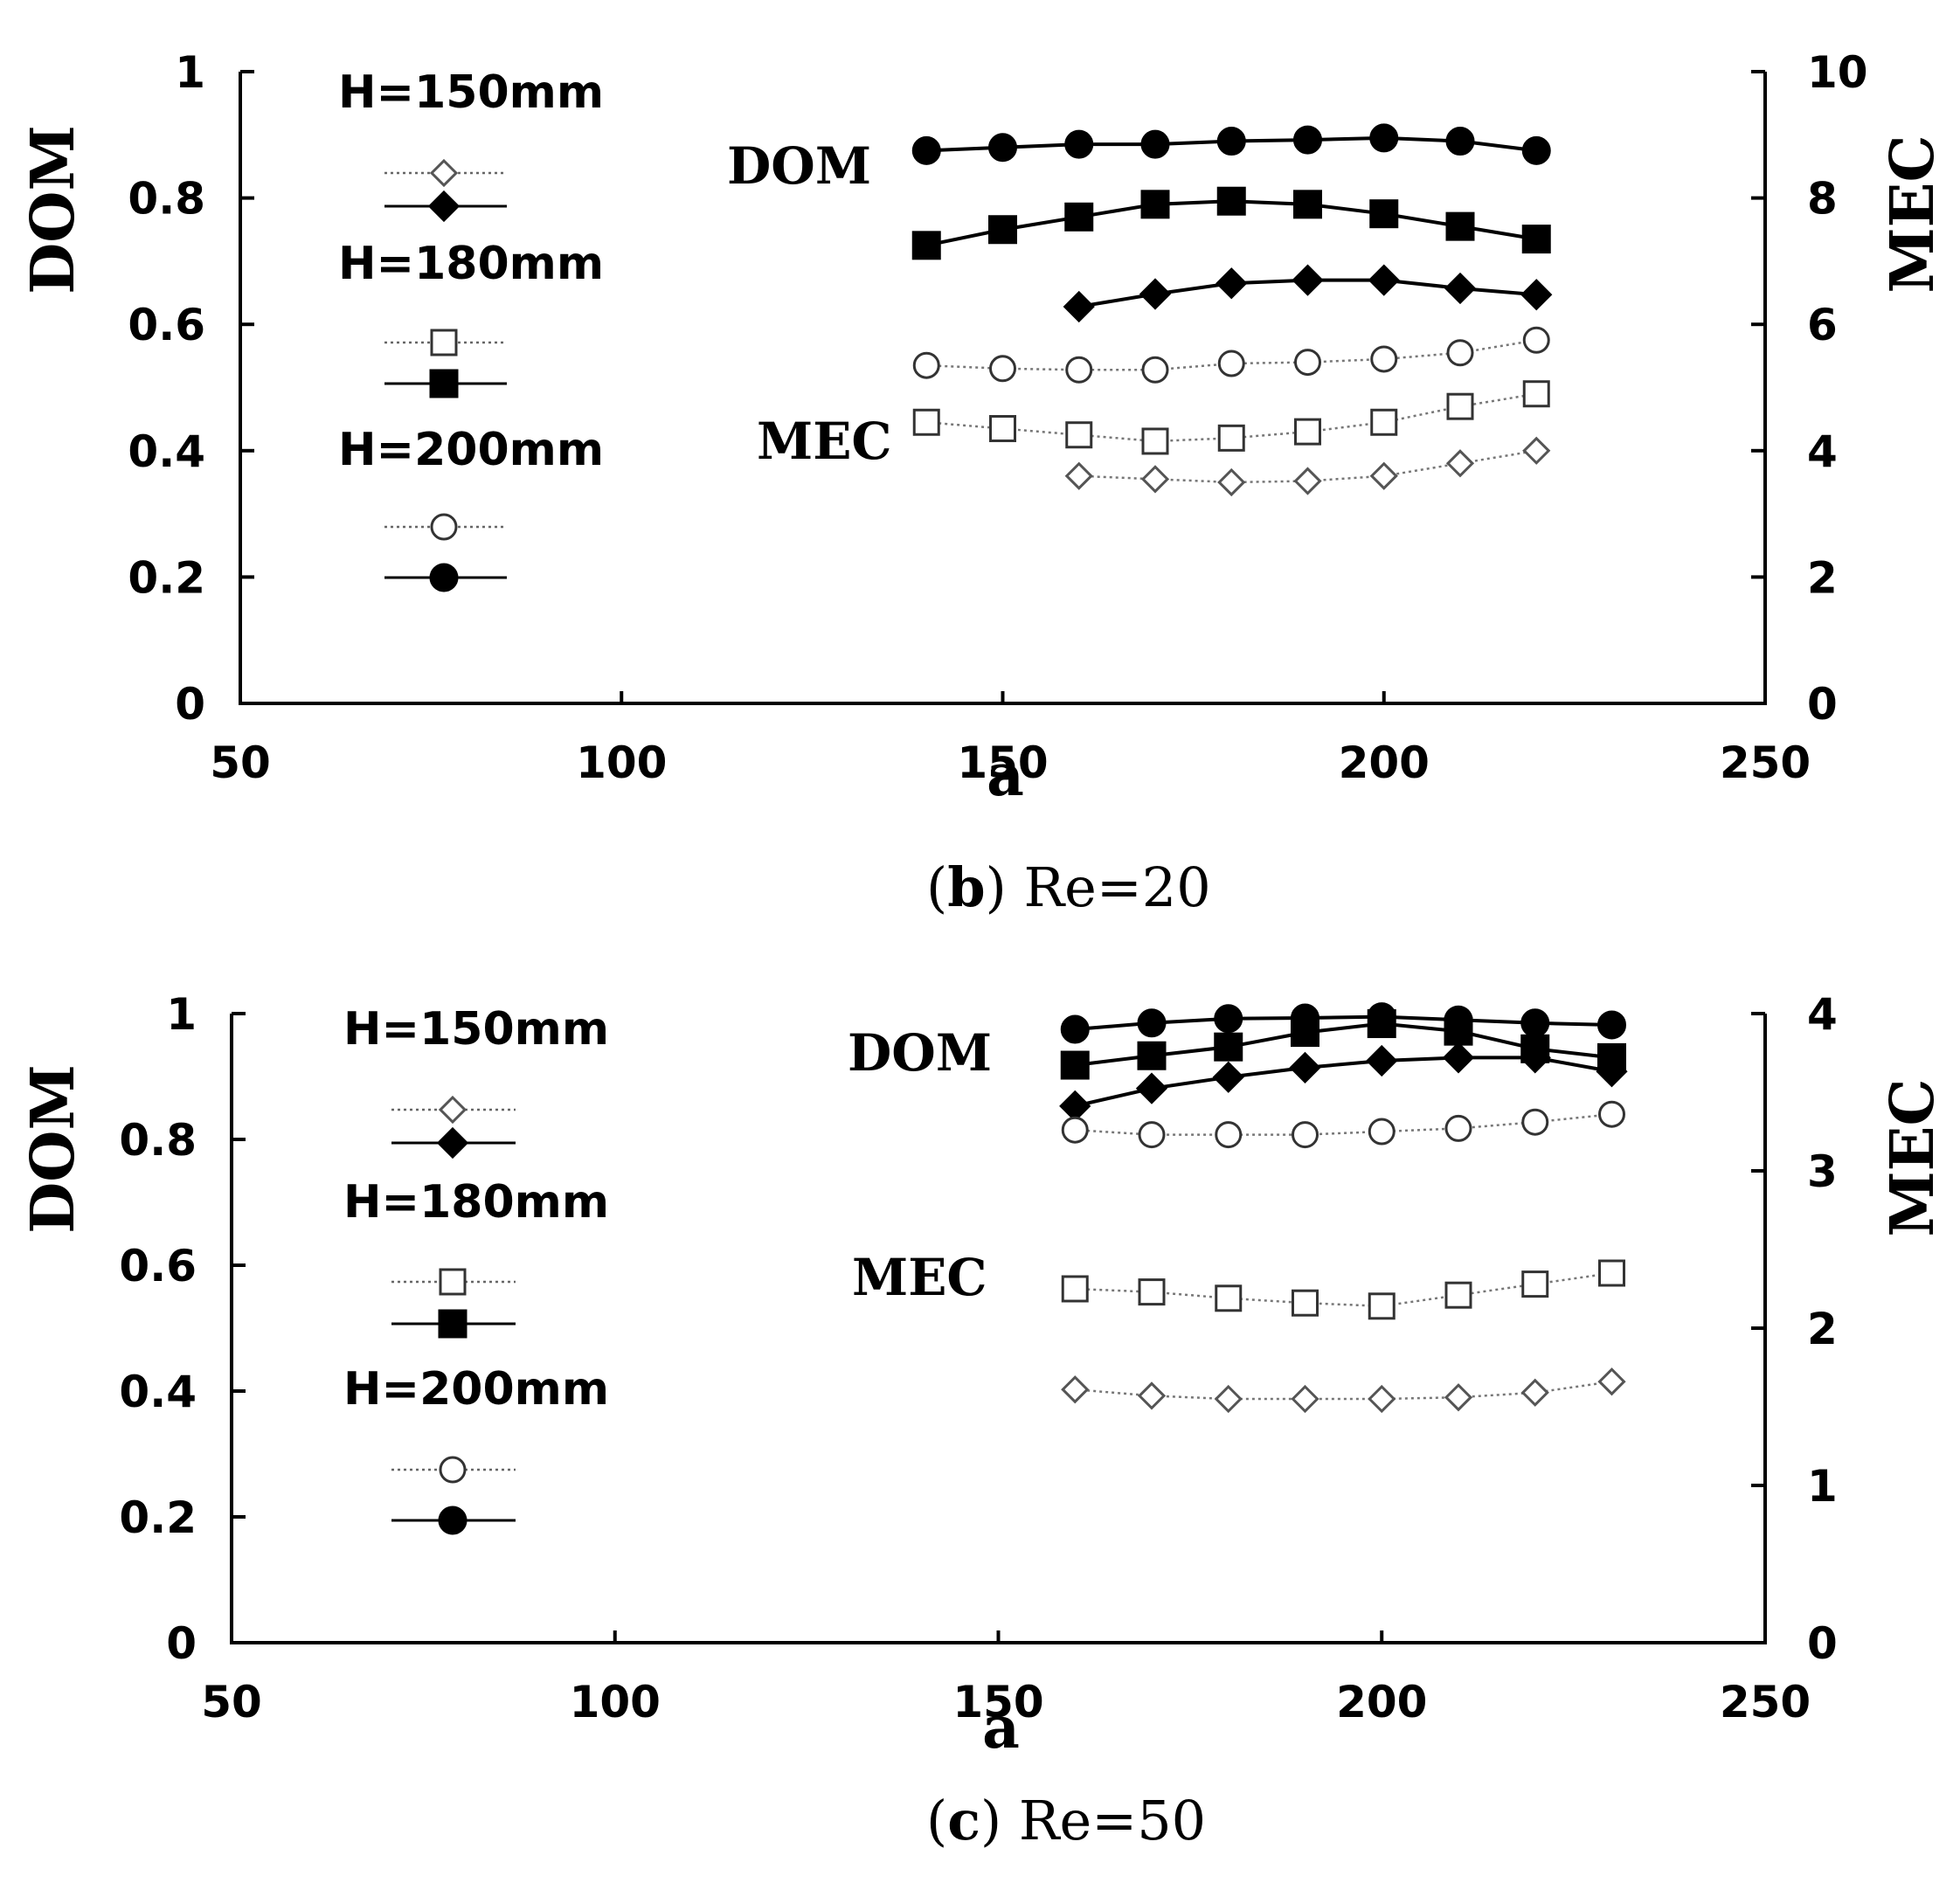 The height and width of the screenshot is (1883, 1960). Describe the element at coordinates (1343, 1124) in the screenshot. I see `series-mec-200mm` at that location.